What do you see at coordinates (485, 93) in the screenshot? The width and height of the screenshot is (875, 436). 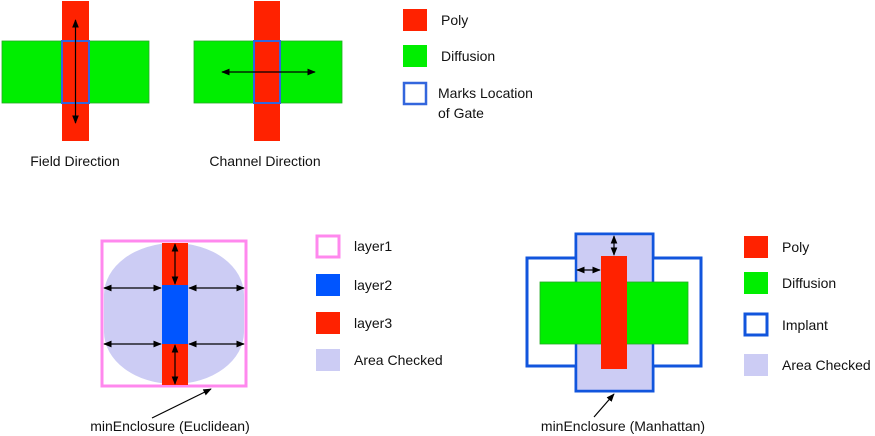 I see `legend-gate-label-line1: Marks Location` at bounding box center [485, 93].